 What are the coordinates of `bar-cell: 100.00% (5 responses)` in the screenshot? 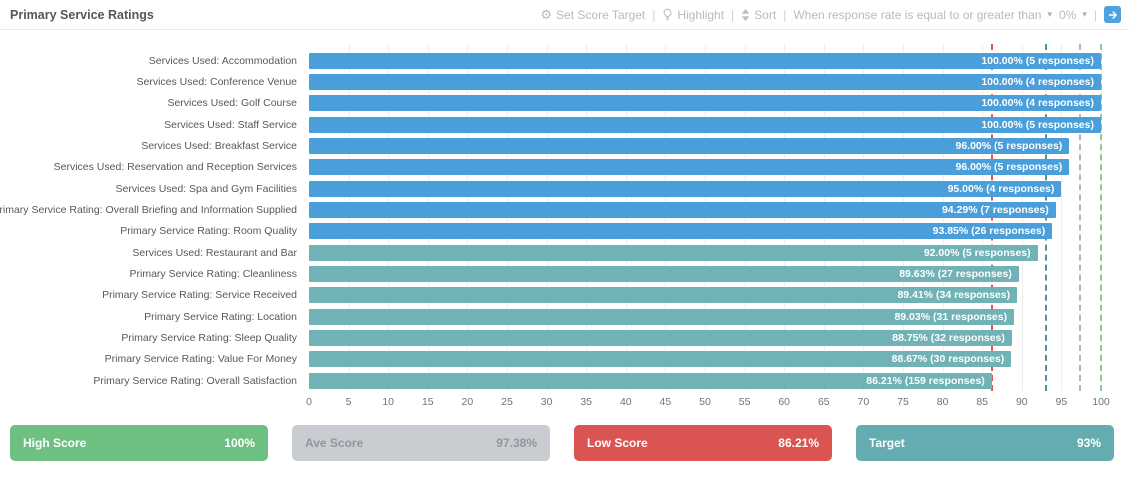 It's located at (705, 124).